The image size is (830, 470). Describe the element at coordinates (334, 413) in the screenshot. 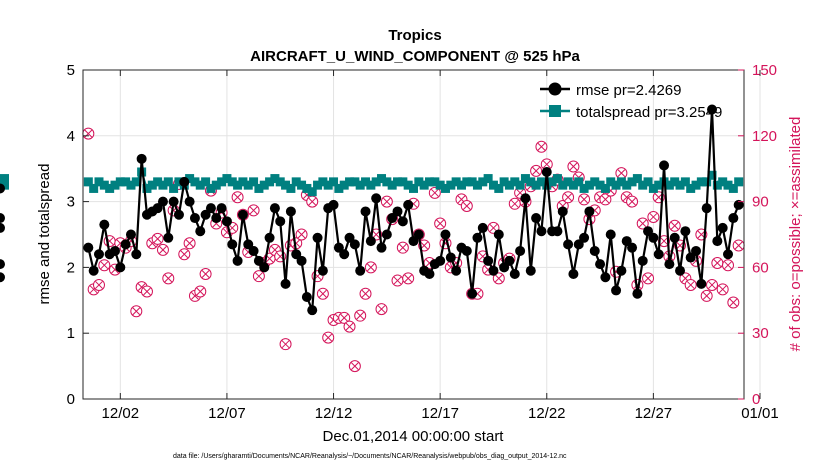

I see `x-tick-label: 12/12` at that location.